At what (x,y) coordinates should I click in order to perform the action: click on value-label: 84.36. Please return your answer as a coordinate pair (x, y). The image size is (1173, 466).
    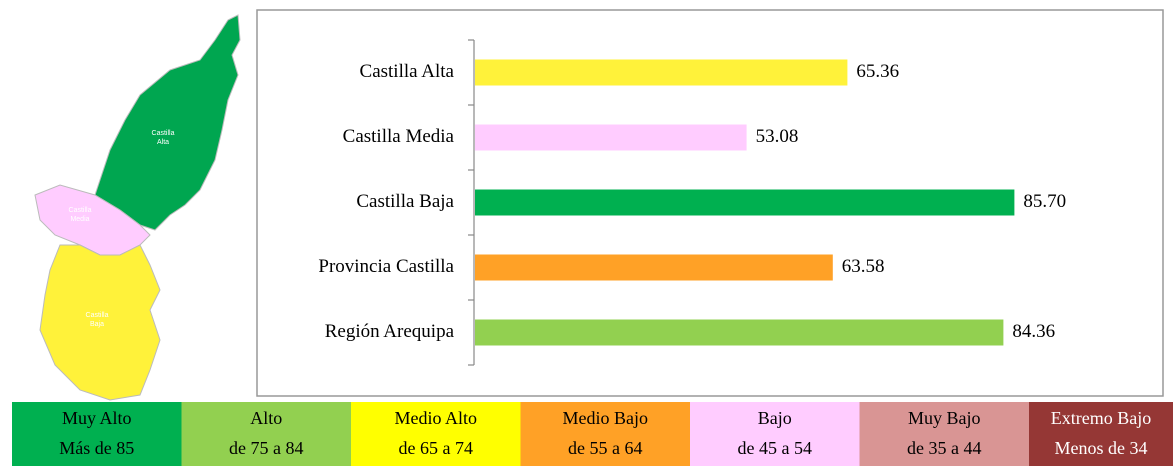
    Looking at the image, I should click on (1033, 331).